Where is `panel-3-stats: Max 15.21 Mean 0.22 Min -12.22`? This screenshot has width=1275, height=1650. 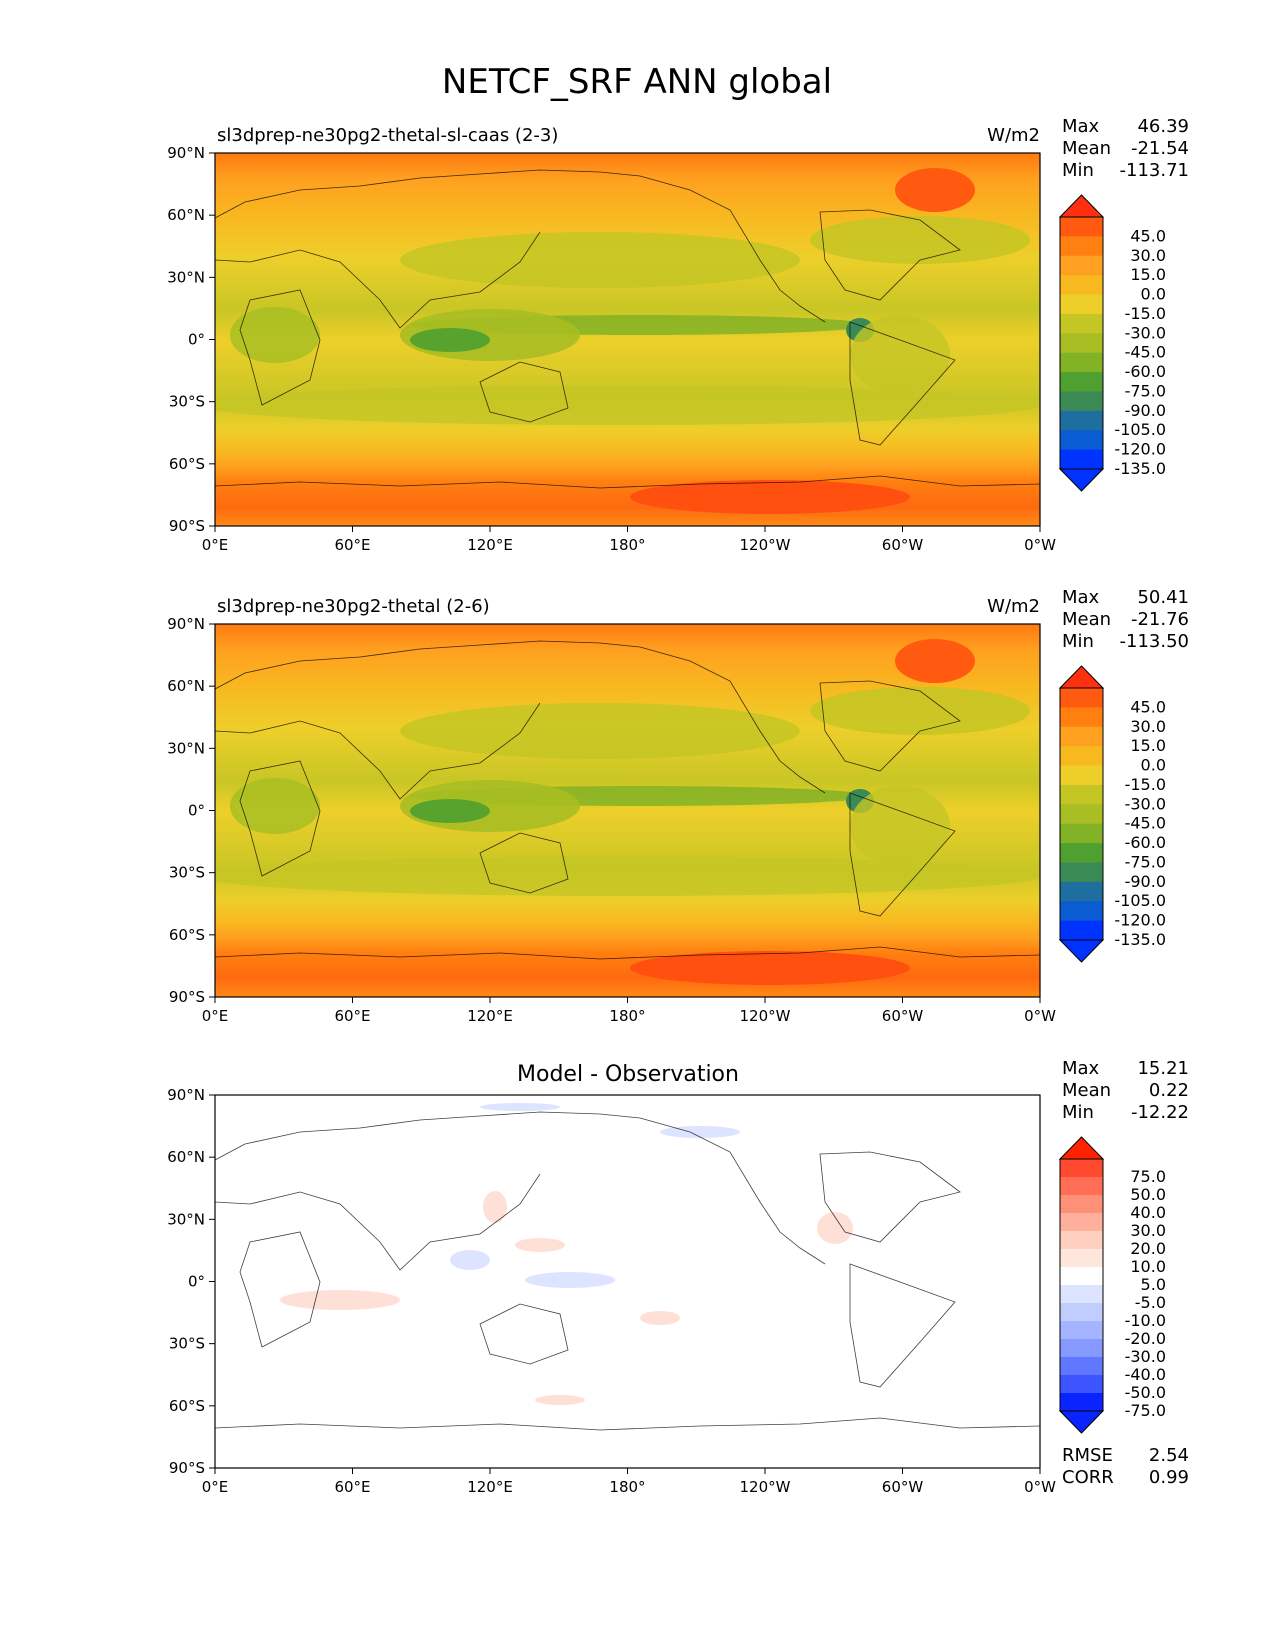
panel-3-stats: Max 15.21 Mean 0.22 Min -12.22 is located at coordinates (1125, 1090).